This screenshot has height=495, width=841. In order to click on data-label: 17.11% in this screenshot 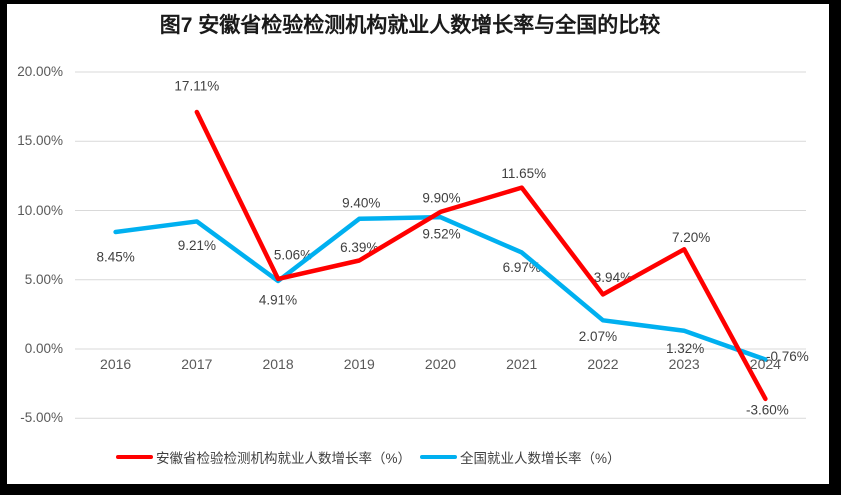, I will do `click(196, 86)`.